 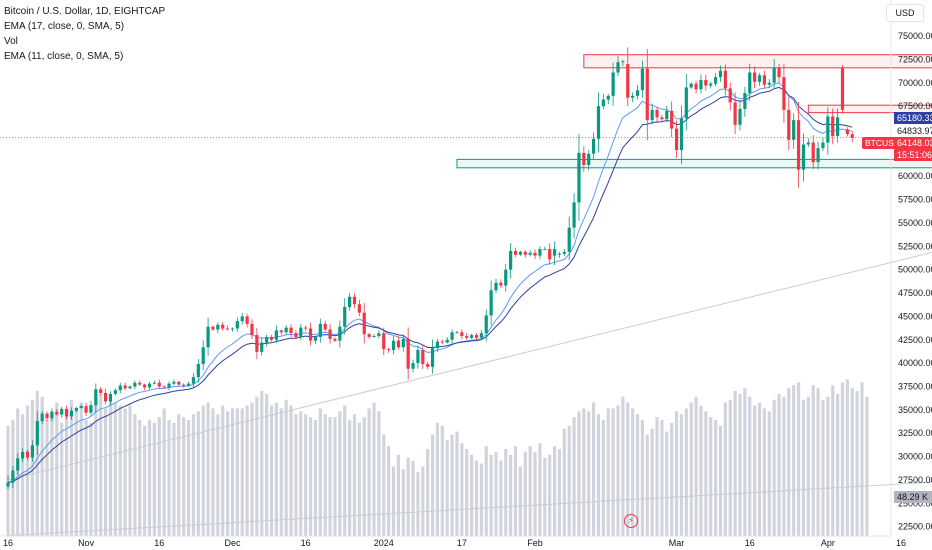 What do you see at coordinates (64, 56) in the screenshot?
I see `indicator-ema-11: EMA (11, close, 0, SMA, 5)` at bounding box center [64, 56].